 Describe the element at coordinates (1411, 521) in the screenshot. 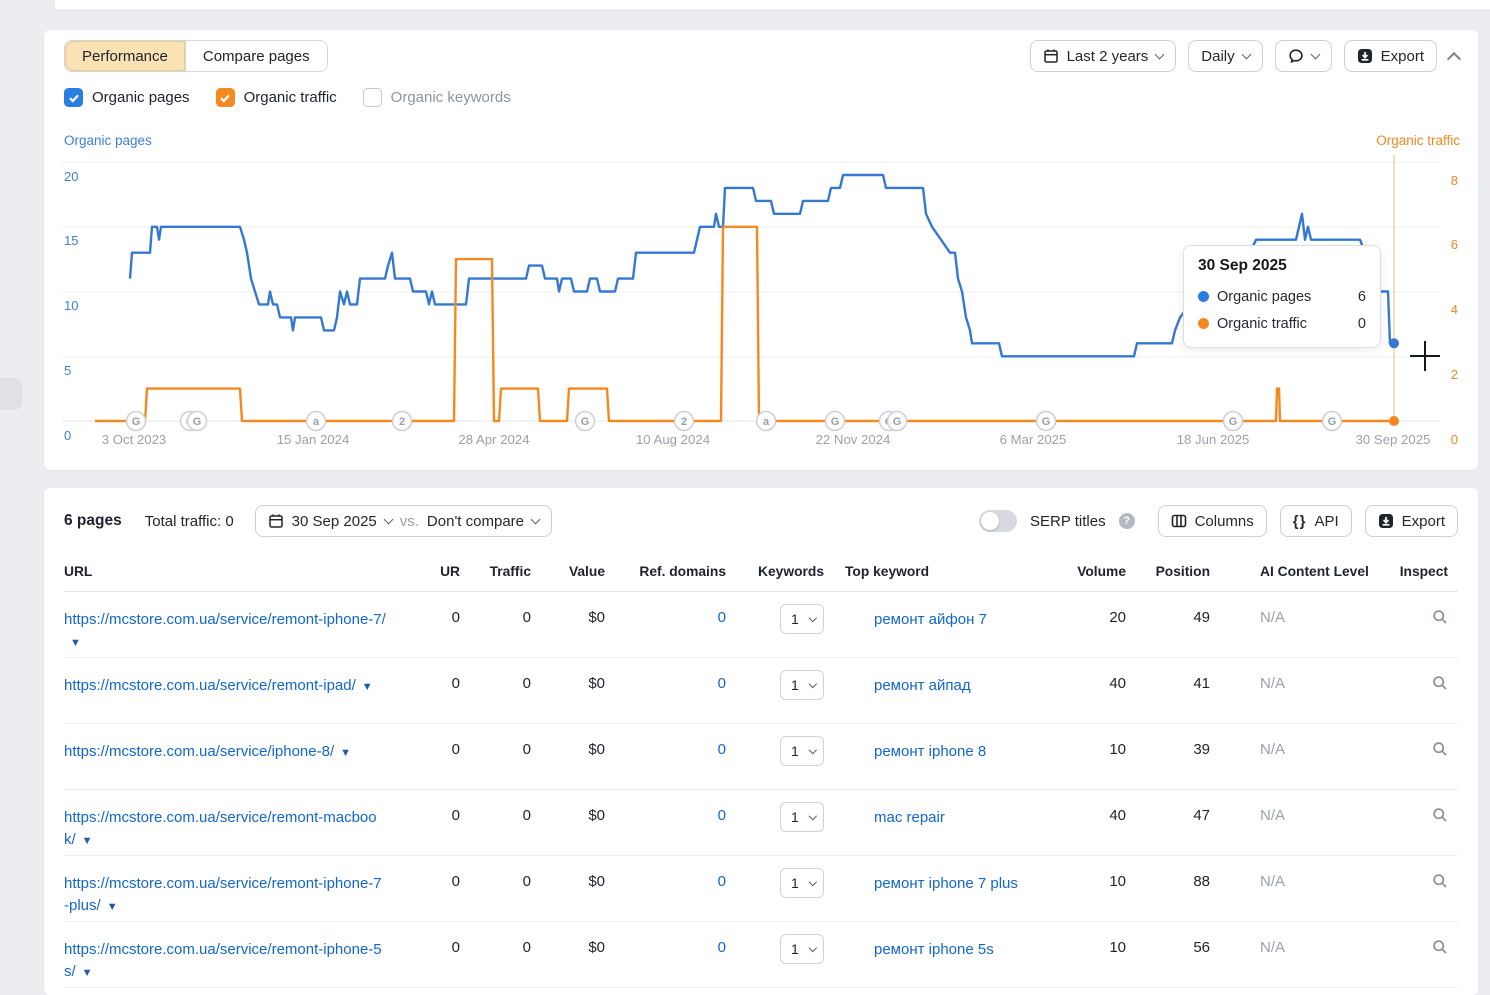

I see `table-export-button: Export` at that location.